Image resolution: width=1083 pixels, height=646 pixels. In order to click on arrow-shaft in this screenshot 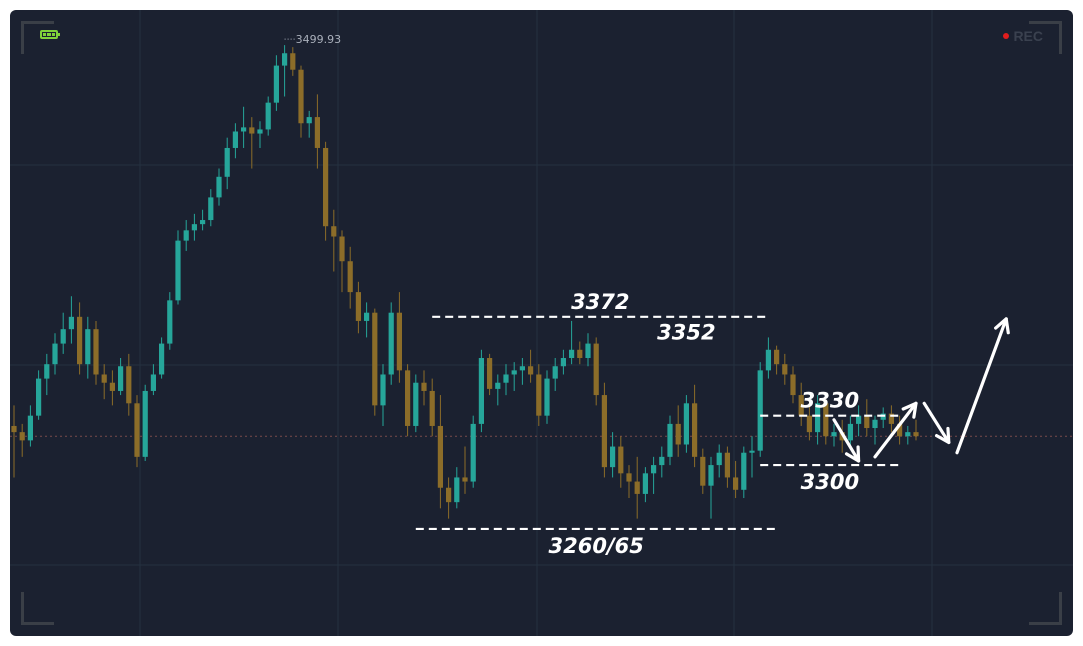, I will do `click(981, 386)`.